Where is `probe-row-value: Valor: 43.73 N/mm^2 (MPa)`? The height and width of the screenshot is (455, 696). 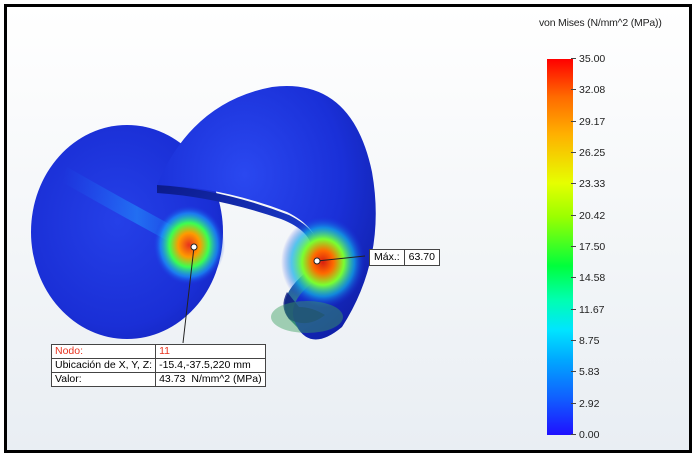
probe-row-value: Valor: 43.73 N/mm^2 (MPa) is located at coordinates (158, 379).